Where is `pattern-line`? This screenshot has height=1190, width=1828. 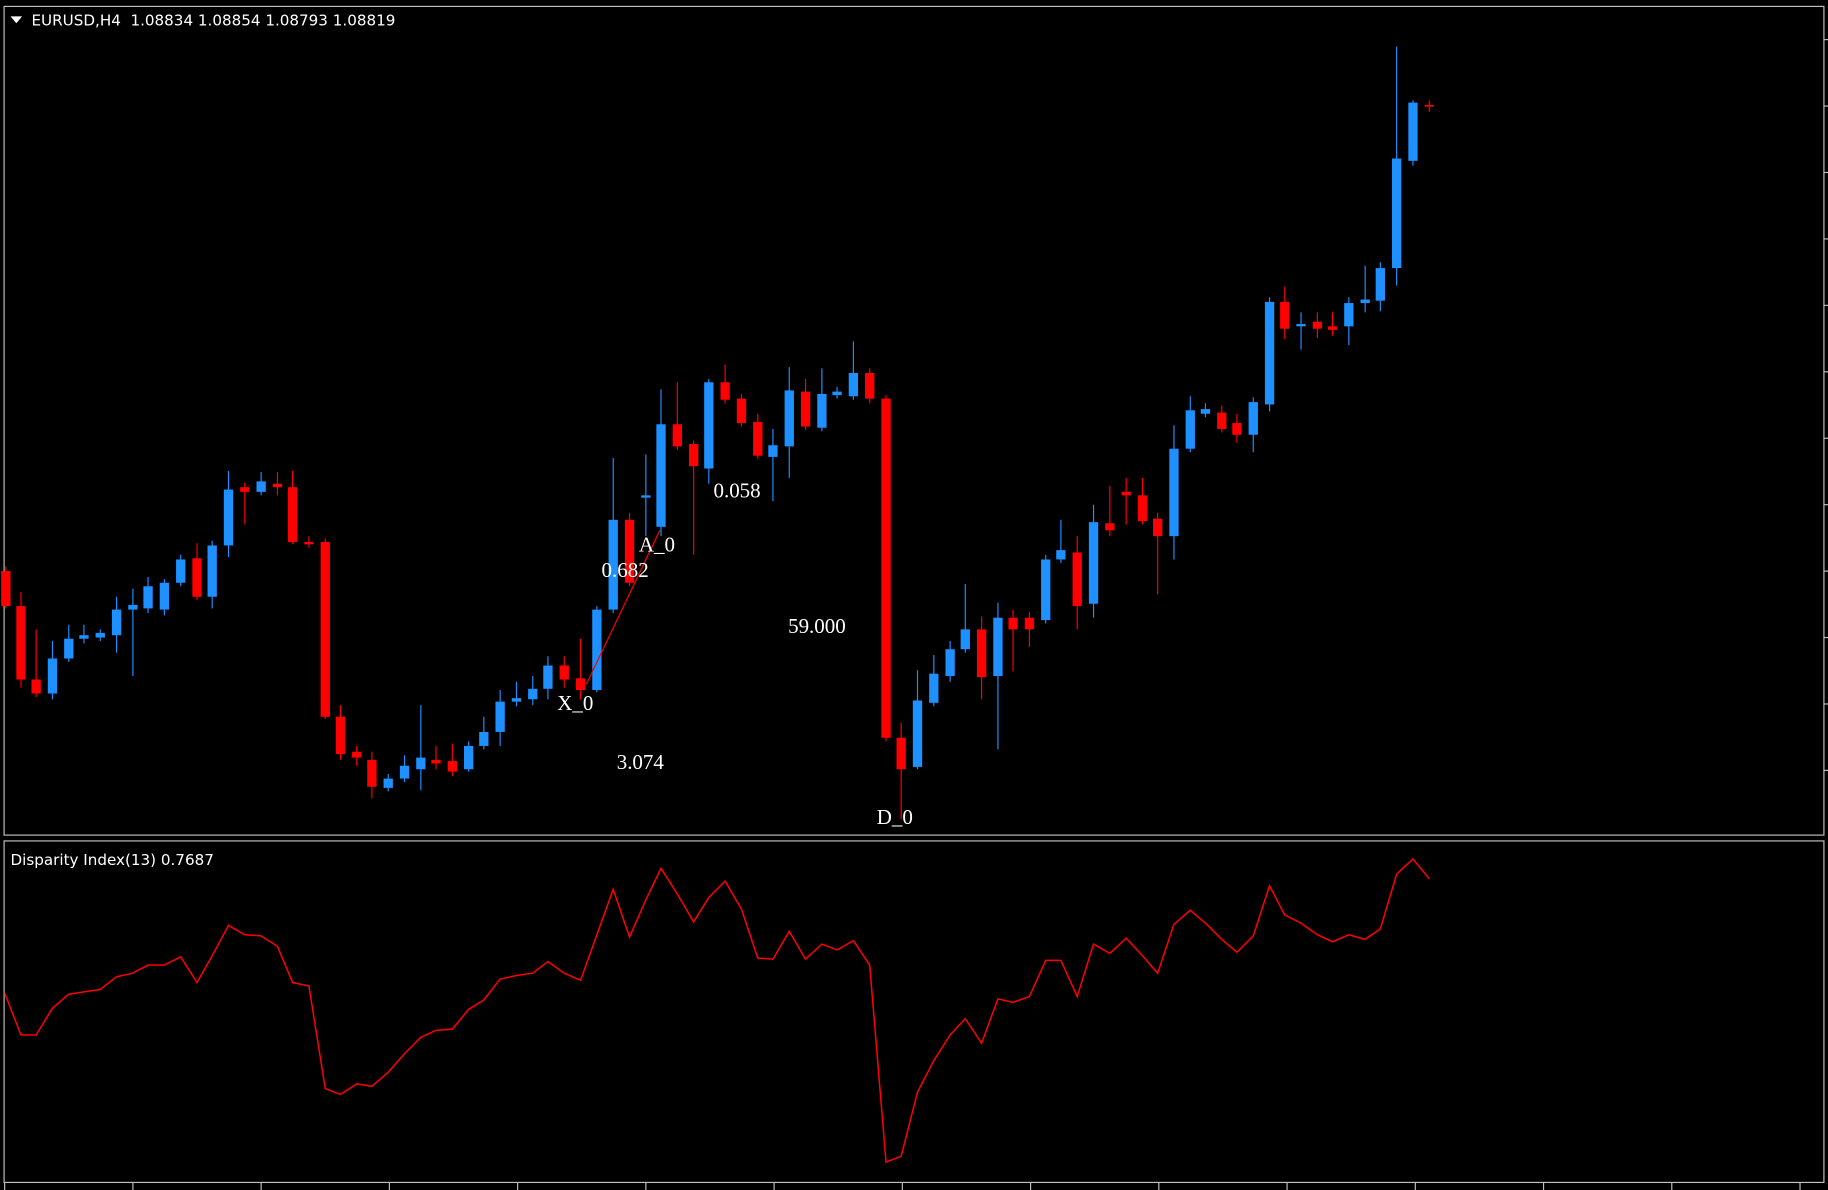
pattern-line is located at coordinates (623, 607).